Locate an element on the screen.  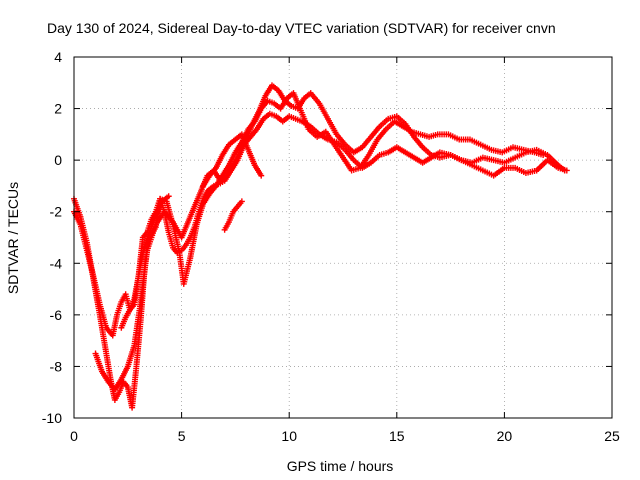
y-axis-label: SDTVAR / TECUs is located at coordinates (13, 238).